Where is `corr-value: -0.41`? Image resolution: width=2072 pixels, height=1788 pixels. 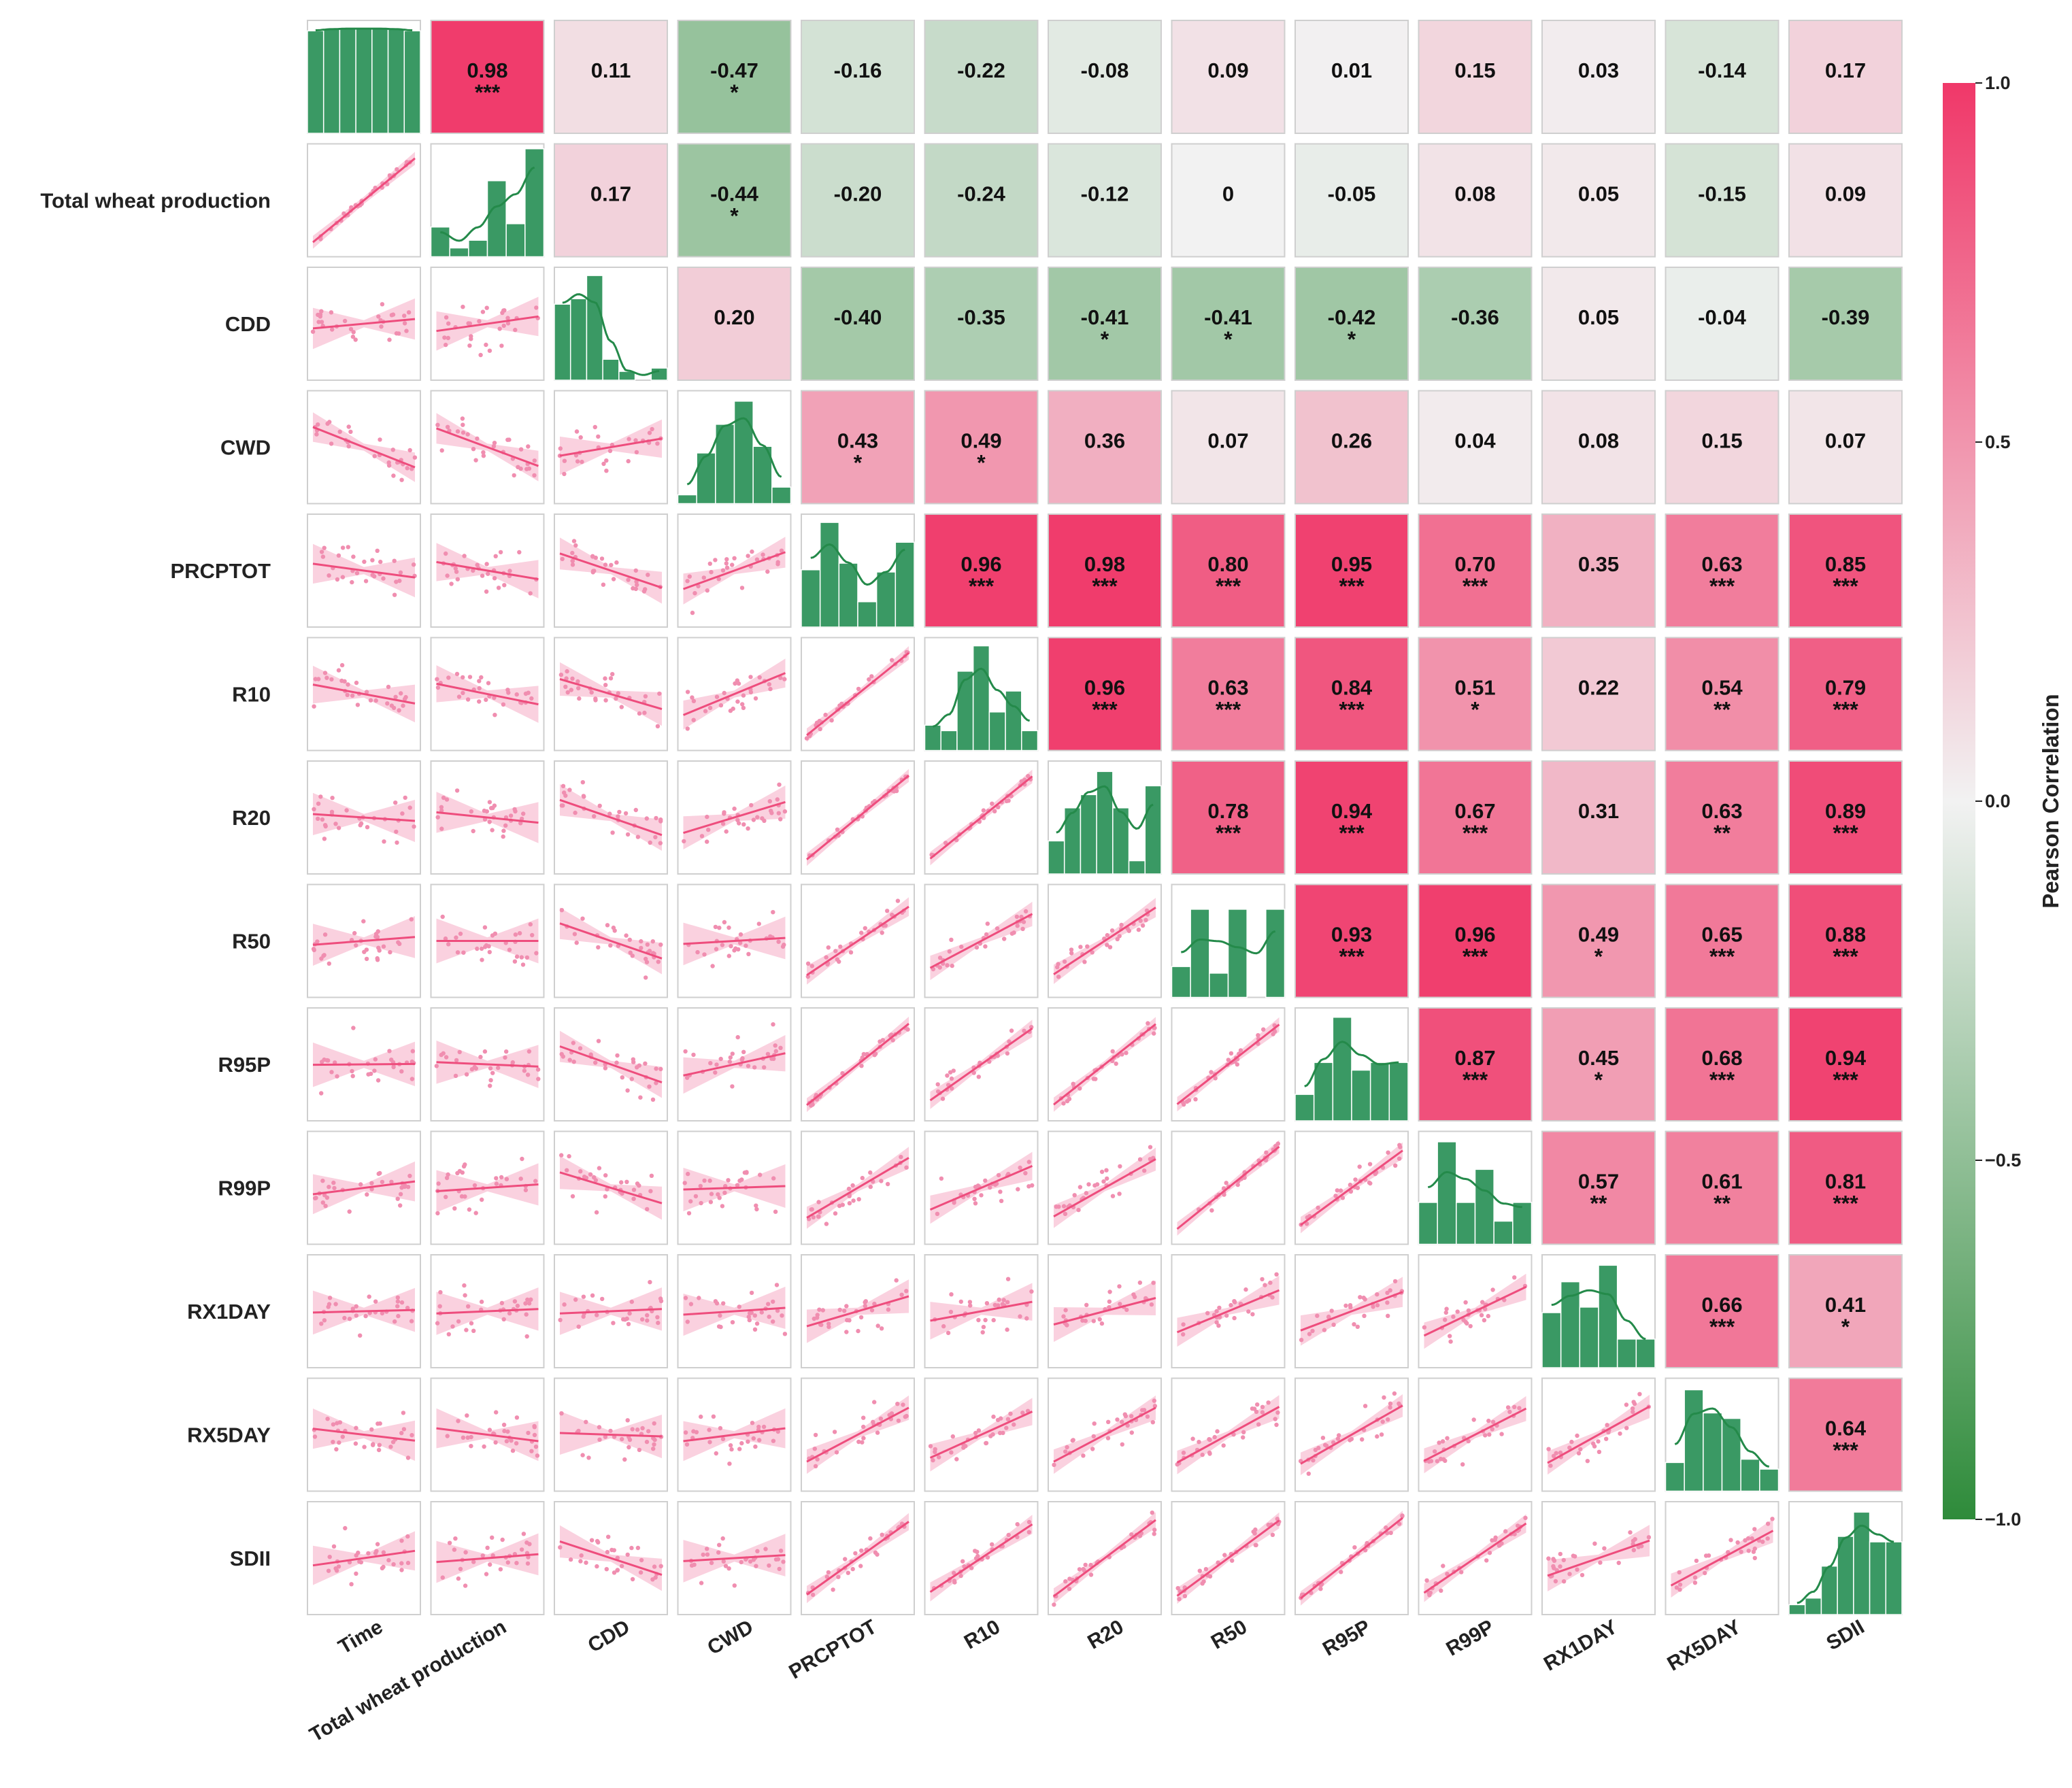 corr-value: -0.41 is located at coordinates (1228, 317).